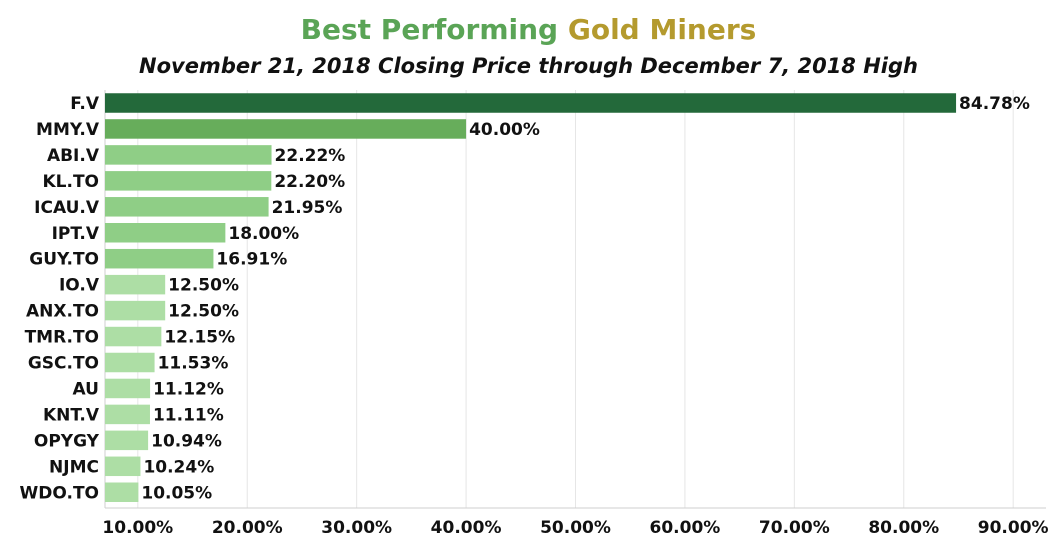 Image resolution: width=1057 pixels, height=545 pixels. Describe the element at coordinates (794, 528) in the screenshot. I see `x-tick-label: 70.00%` at that location.